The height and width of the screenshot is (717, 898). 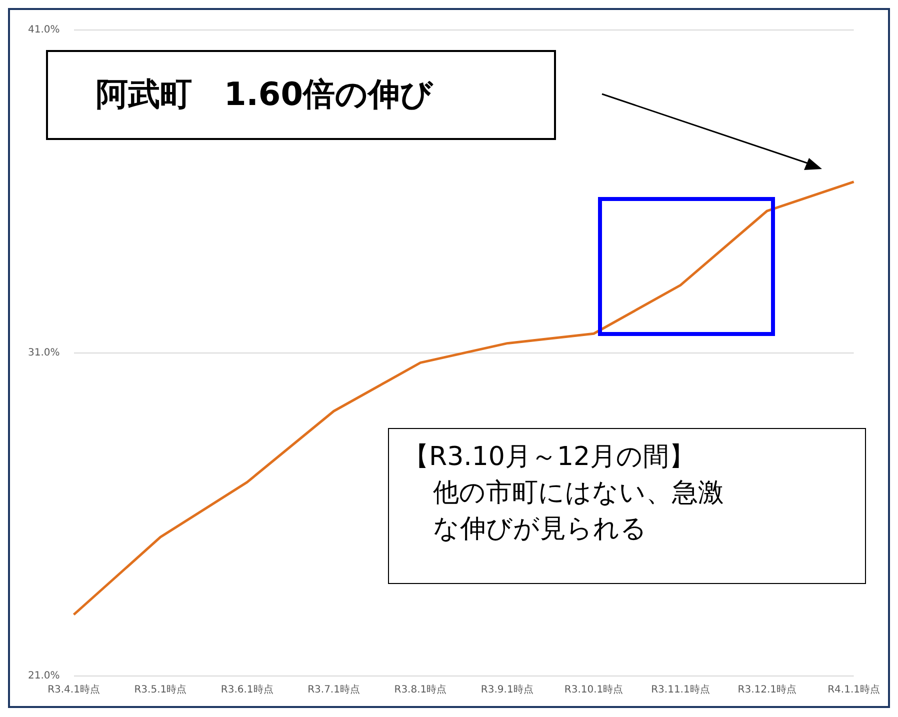 What do you see at coordinates (44, 353) in the screenshot?
I see `y-tick-label: 31.0%` at bounding box center [44, 353].